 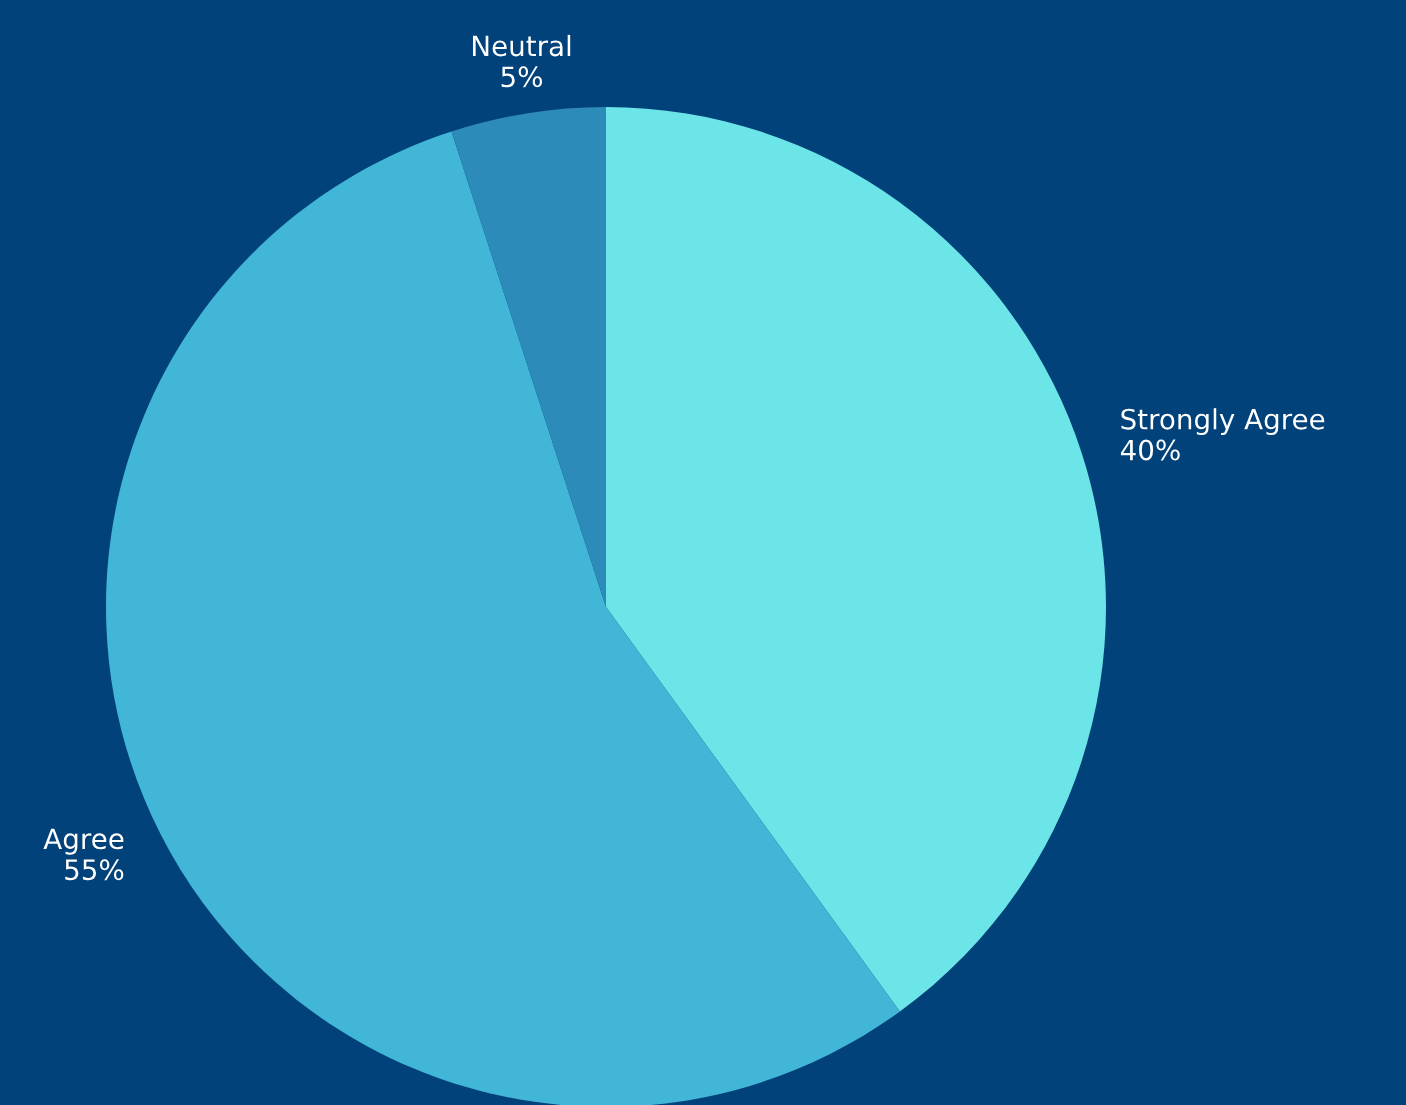 What do you see at coordinates (528, 357) in the screenshot?
I see `pie-slice` at bounding box center [528, 357].